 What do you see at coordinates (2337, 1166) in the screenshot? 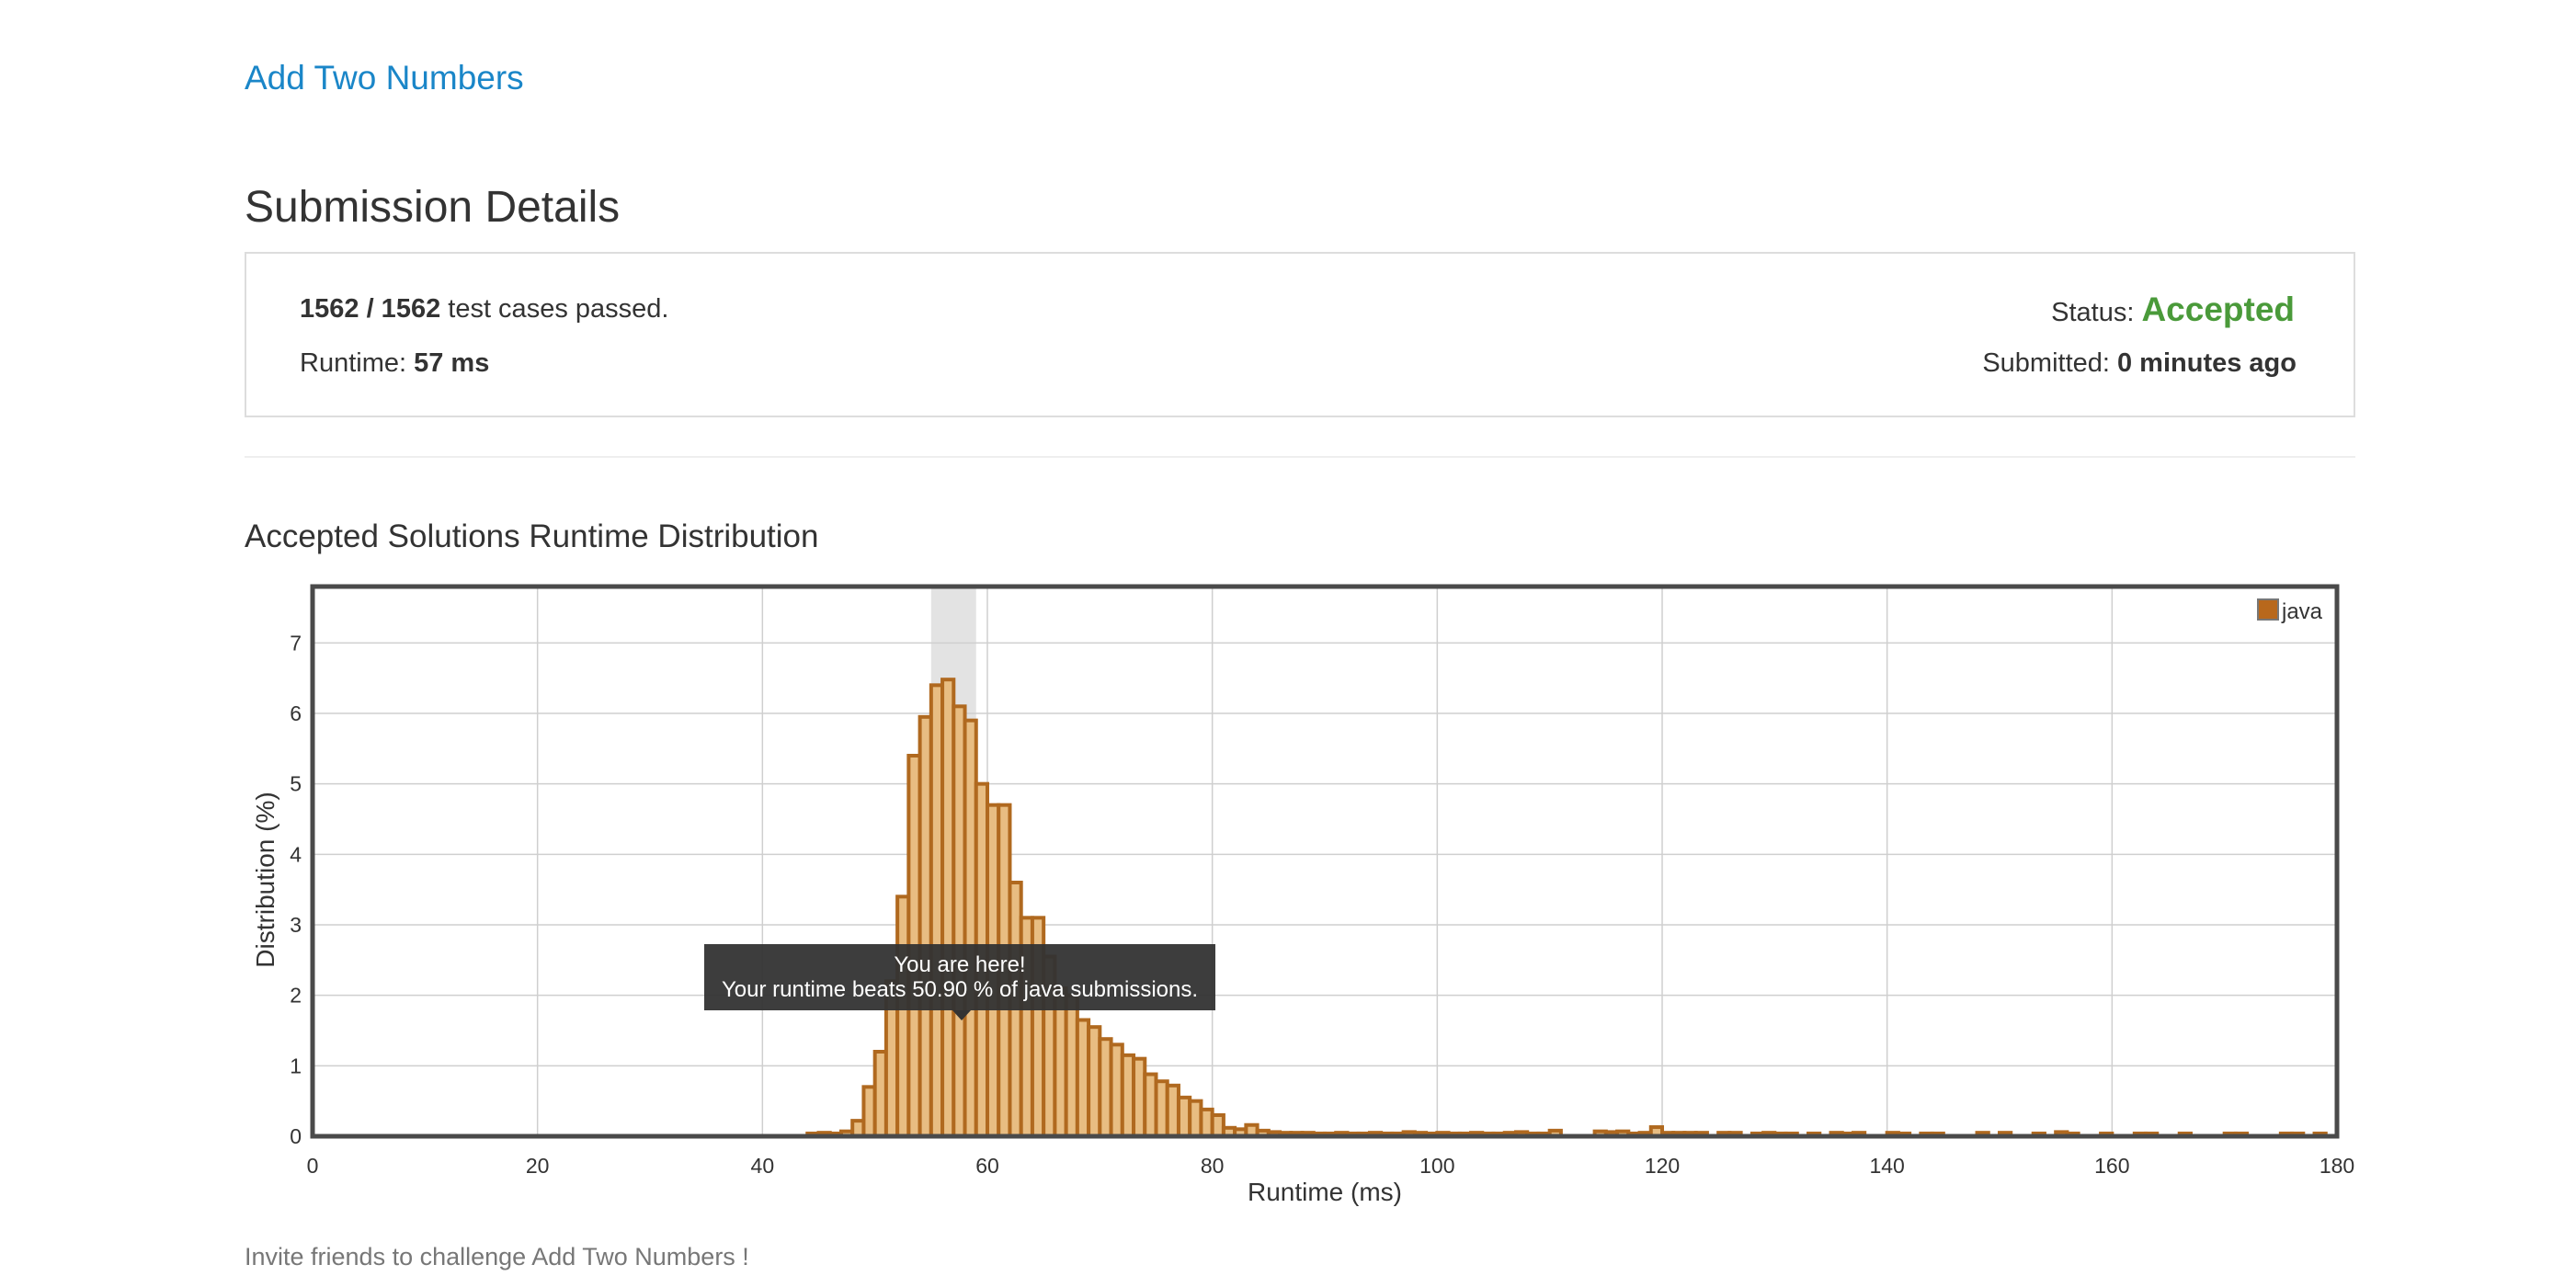
I see `x-tick-label: 180` at bounding box center [2337, 1166].